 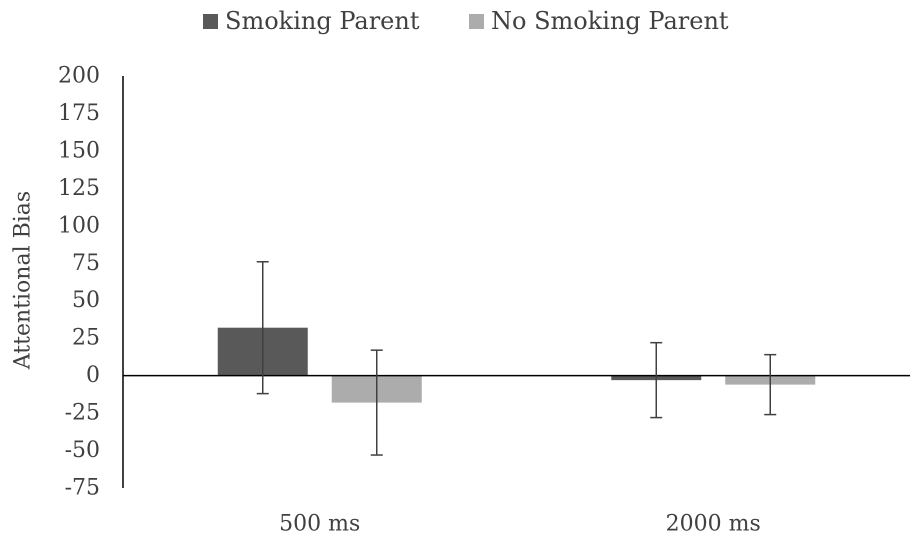 I want to click on y-tick-label: 75, so click(x=86, y=263).